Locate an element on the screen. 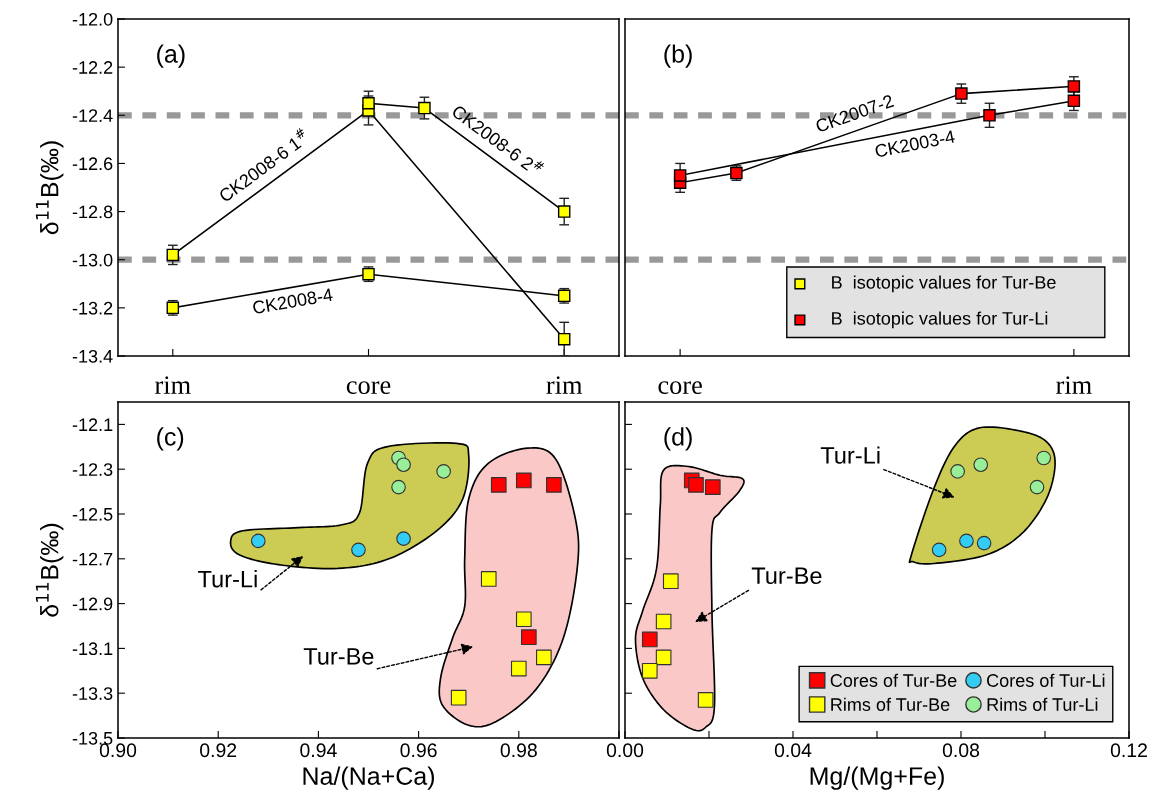 The width and height of the screenshot is (1149, 798). legend-label: Cores of Tur-Be is located at coordinates (893, 680).